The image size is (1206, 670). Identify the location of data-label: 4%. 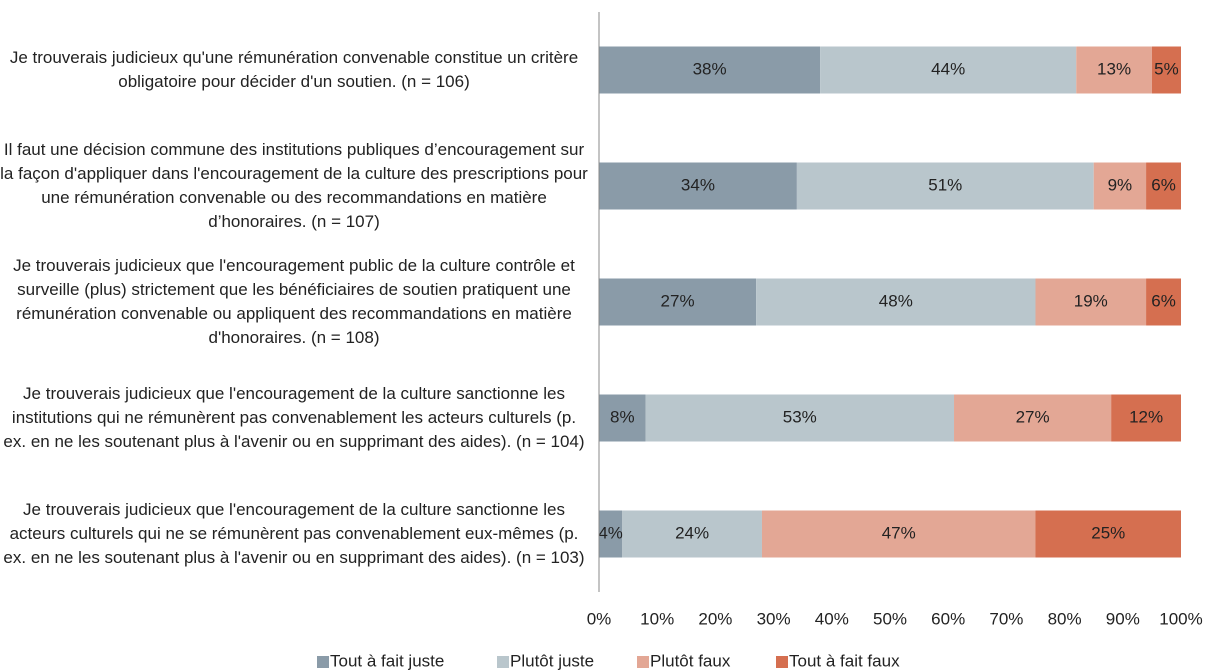
(610, 532).